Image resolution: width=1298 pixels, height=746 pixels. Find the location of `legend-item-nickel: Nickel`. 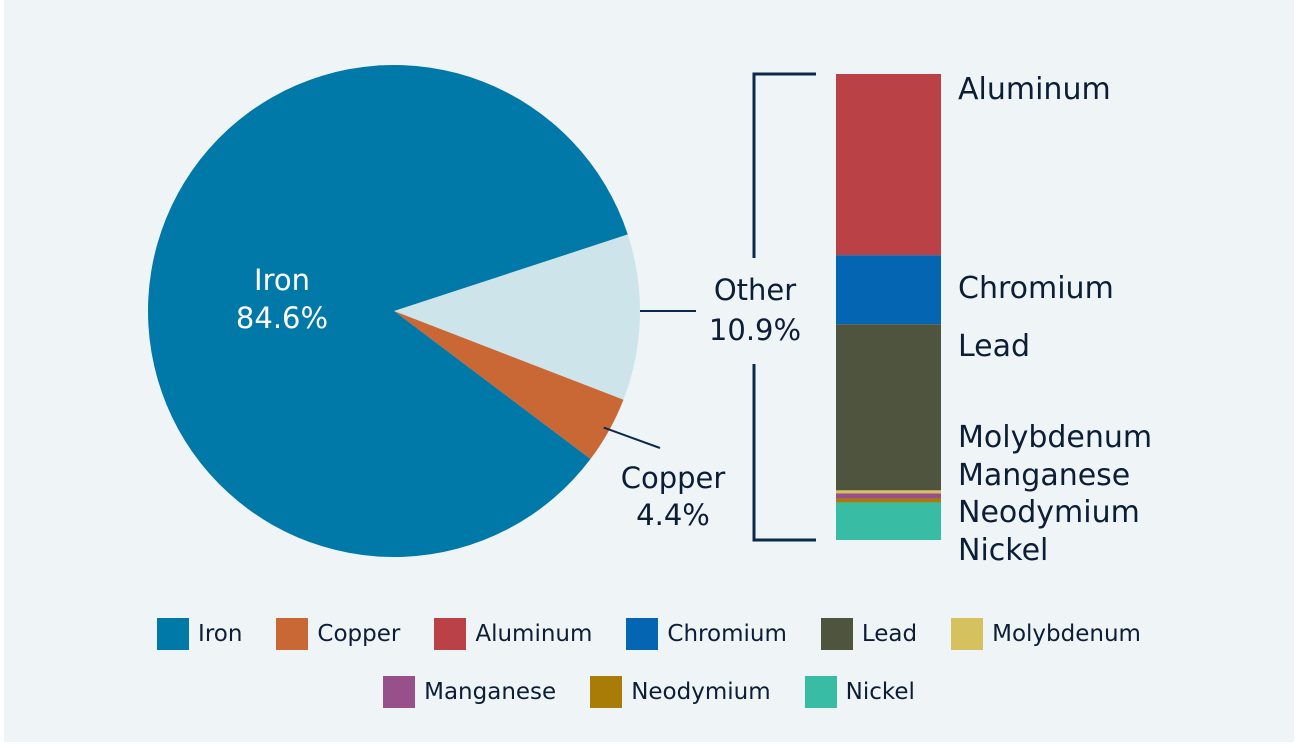

legend-item-nickel: Nickel is located at coordinates (859, 692).